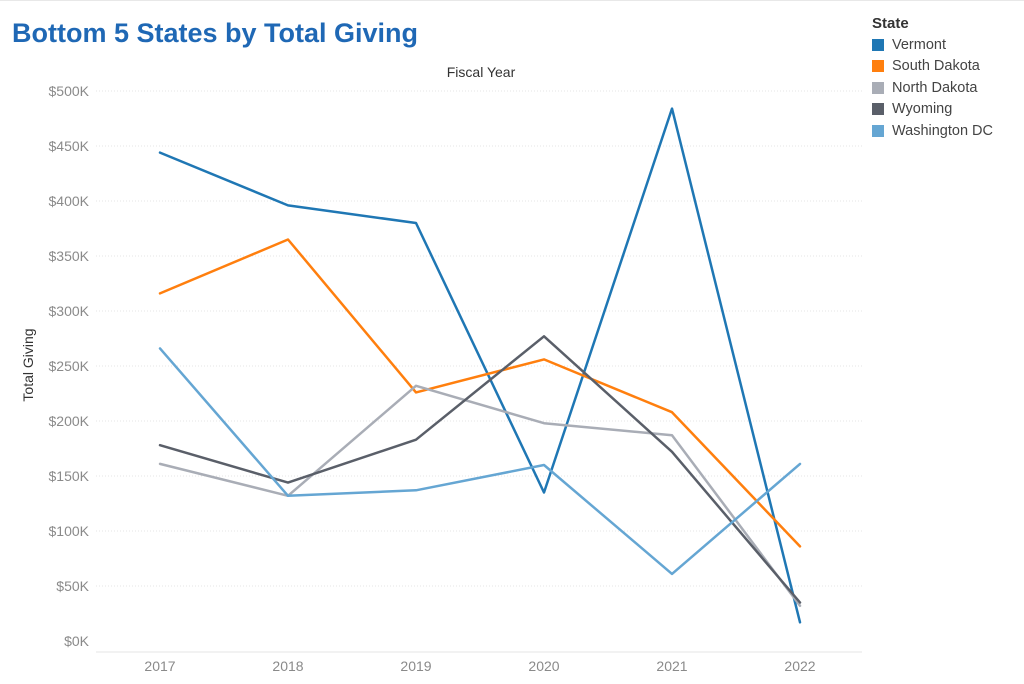  What do you see at coordinates (947, 45) in the screenshot?
I see `legend-item-vermont: Vermont` at bounding box center [947, 45].